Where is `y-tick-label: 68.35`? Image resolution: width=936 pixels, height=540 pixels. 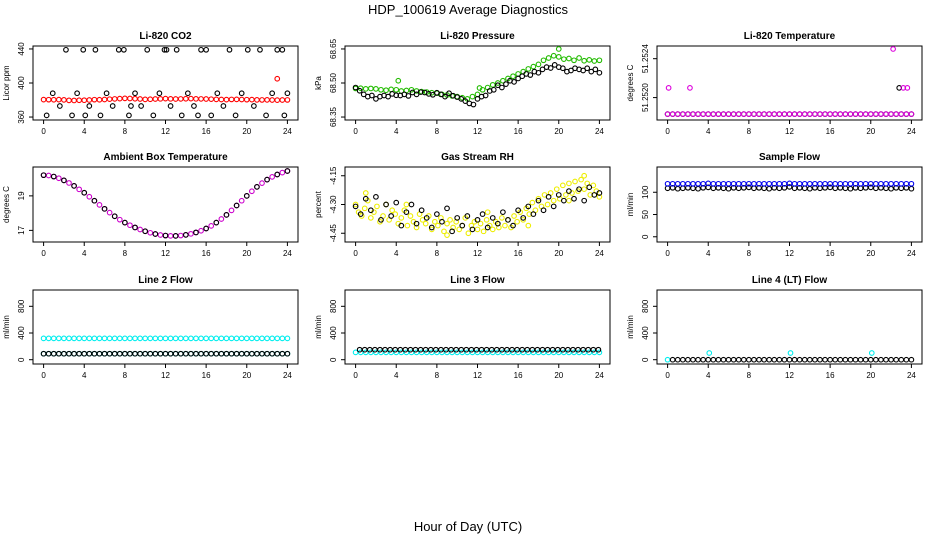 y-tick-label: 68.35 is located at coordinates (333, 116).